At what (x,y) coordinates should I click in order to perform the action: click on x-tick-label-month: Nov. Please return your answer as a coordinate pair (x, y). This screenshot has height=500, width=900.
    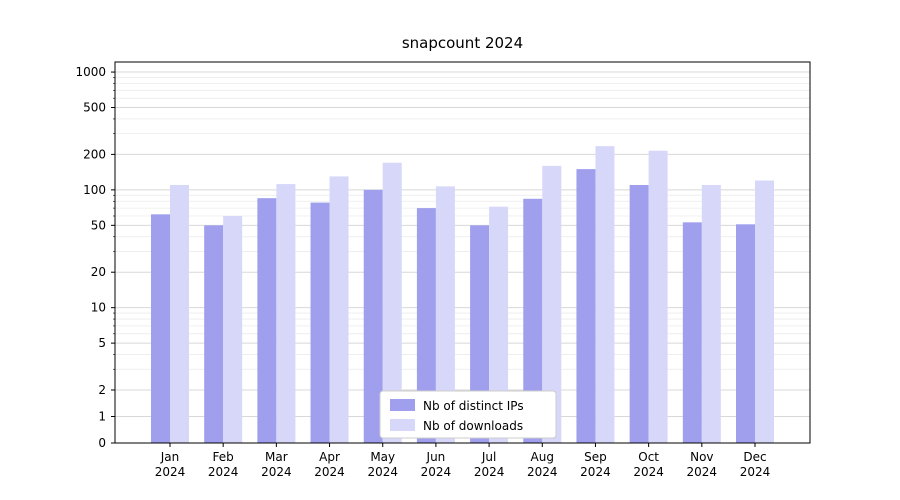
    Looking at the image, I should click on (701, 457).